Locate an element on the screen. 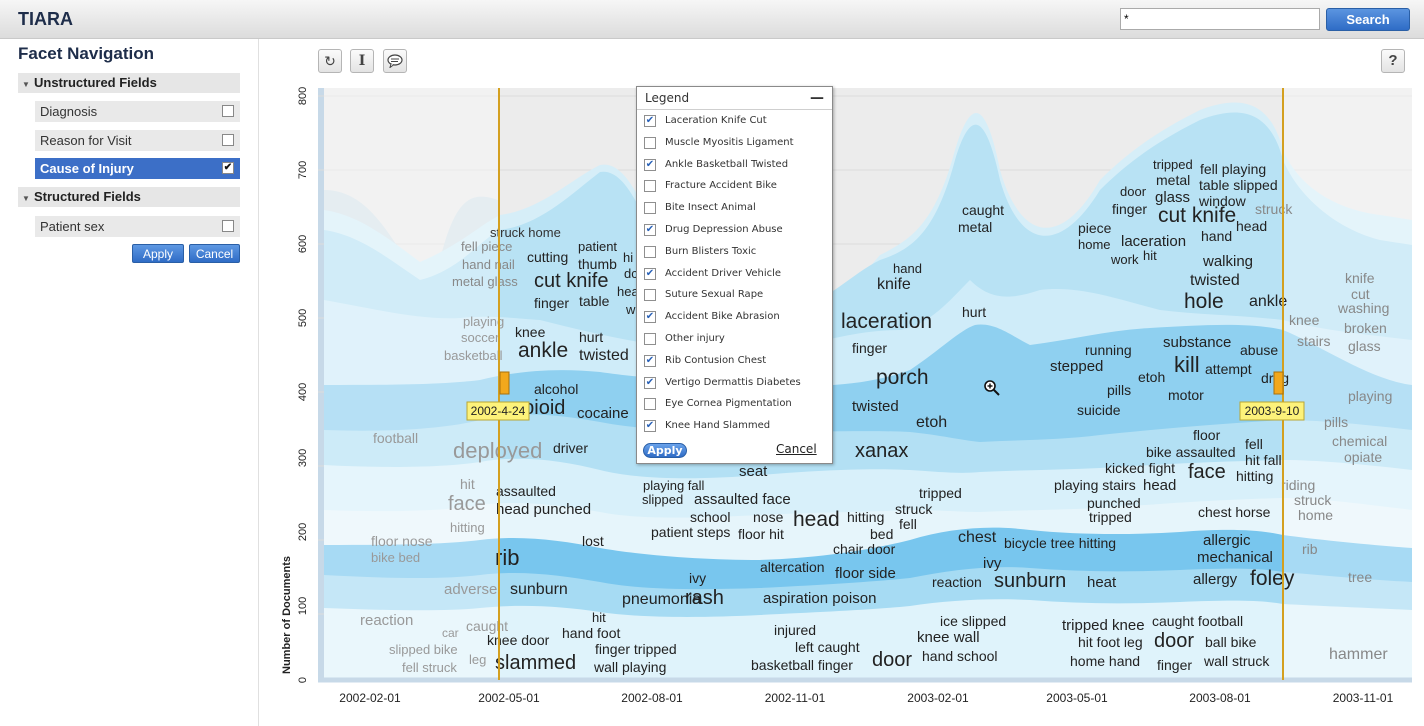  facet-diagnosis: Diagnosis is located at coordinates (137, 111).